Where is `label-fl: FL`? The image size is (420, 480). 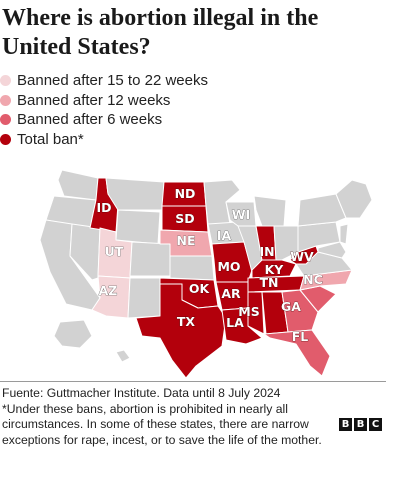 label-fl: FL is located at coordinates (300, 336).